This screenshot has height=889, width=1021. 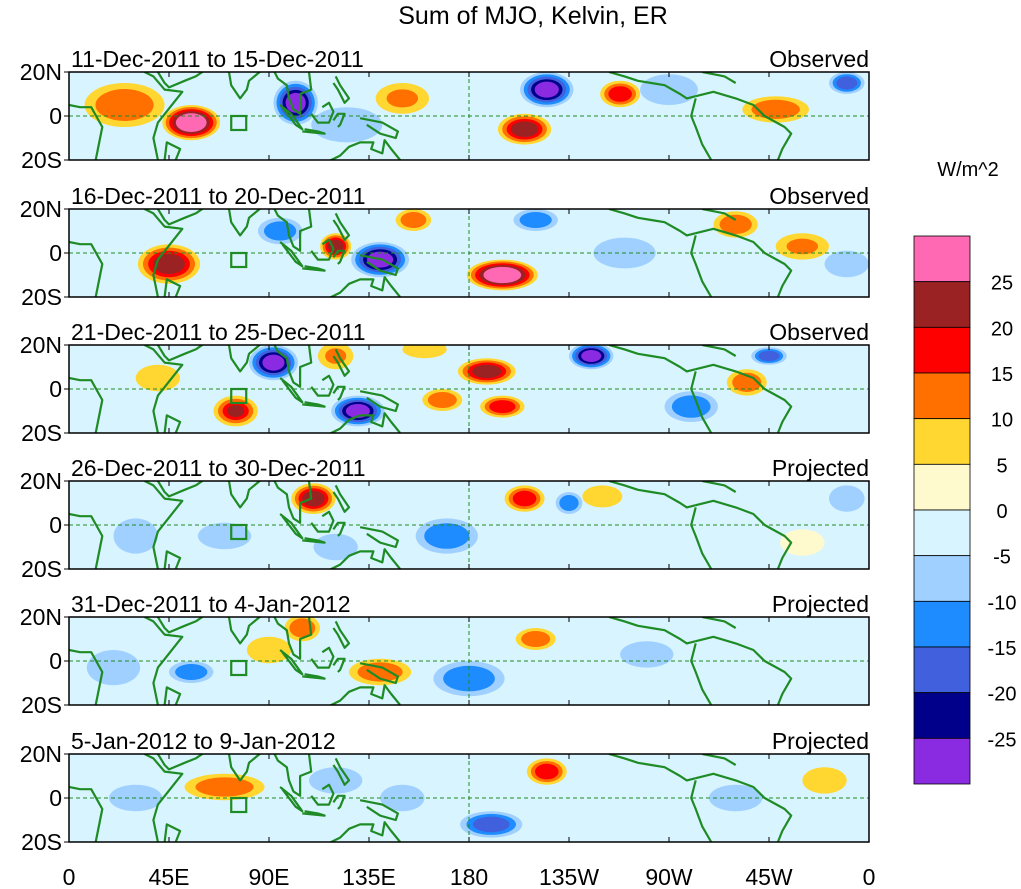 What do you see at coordinates (968, 170) in the screenshot?
I see `colorbar-units: W/m^2` at bounding box center [968, 170].